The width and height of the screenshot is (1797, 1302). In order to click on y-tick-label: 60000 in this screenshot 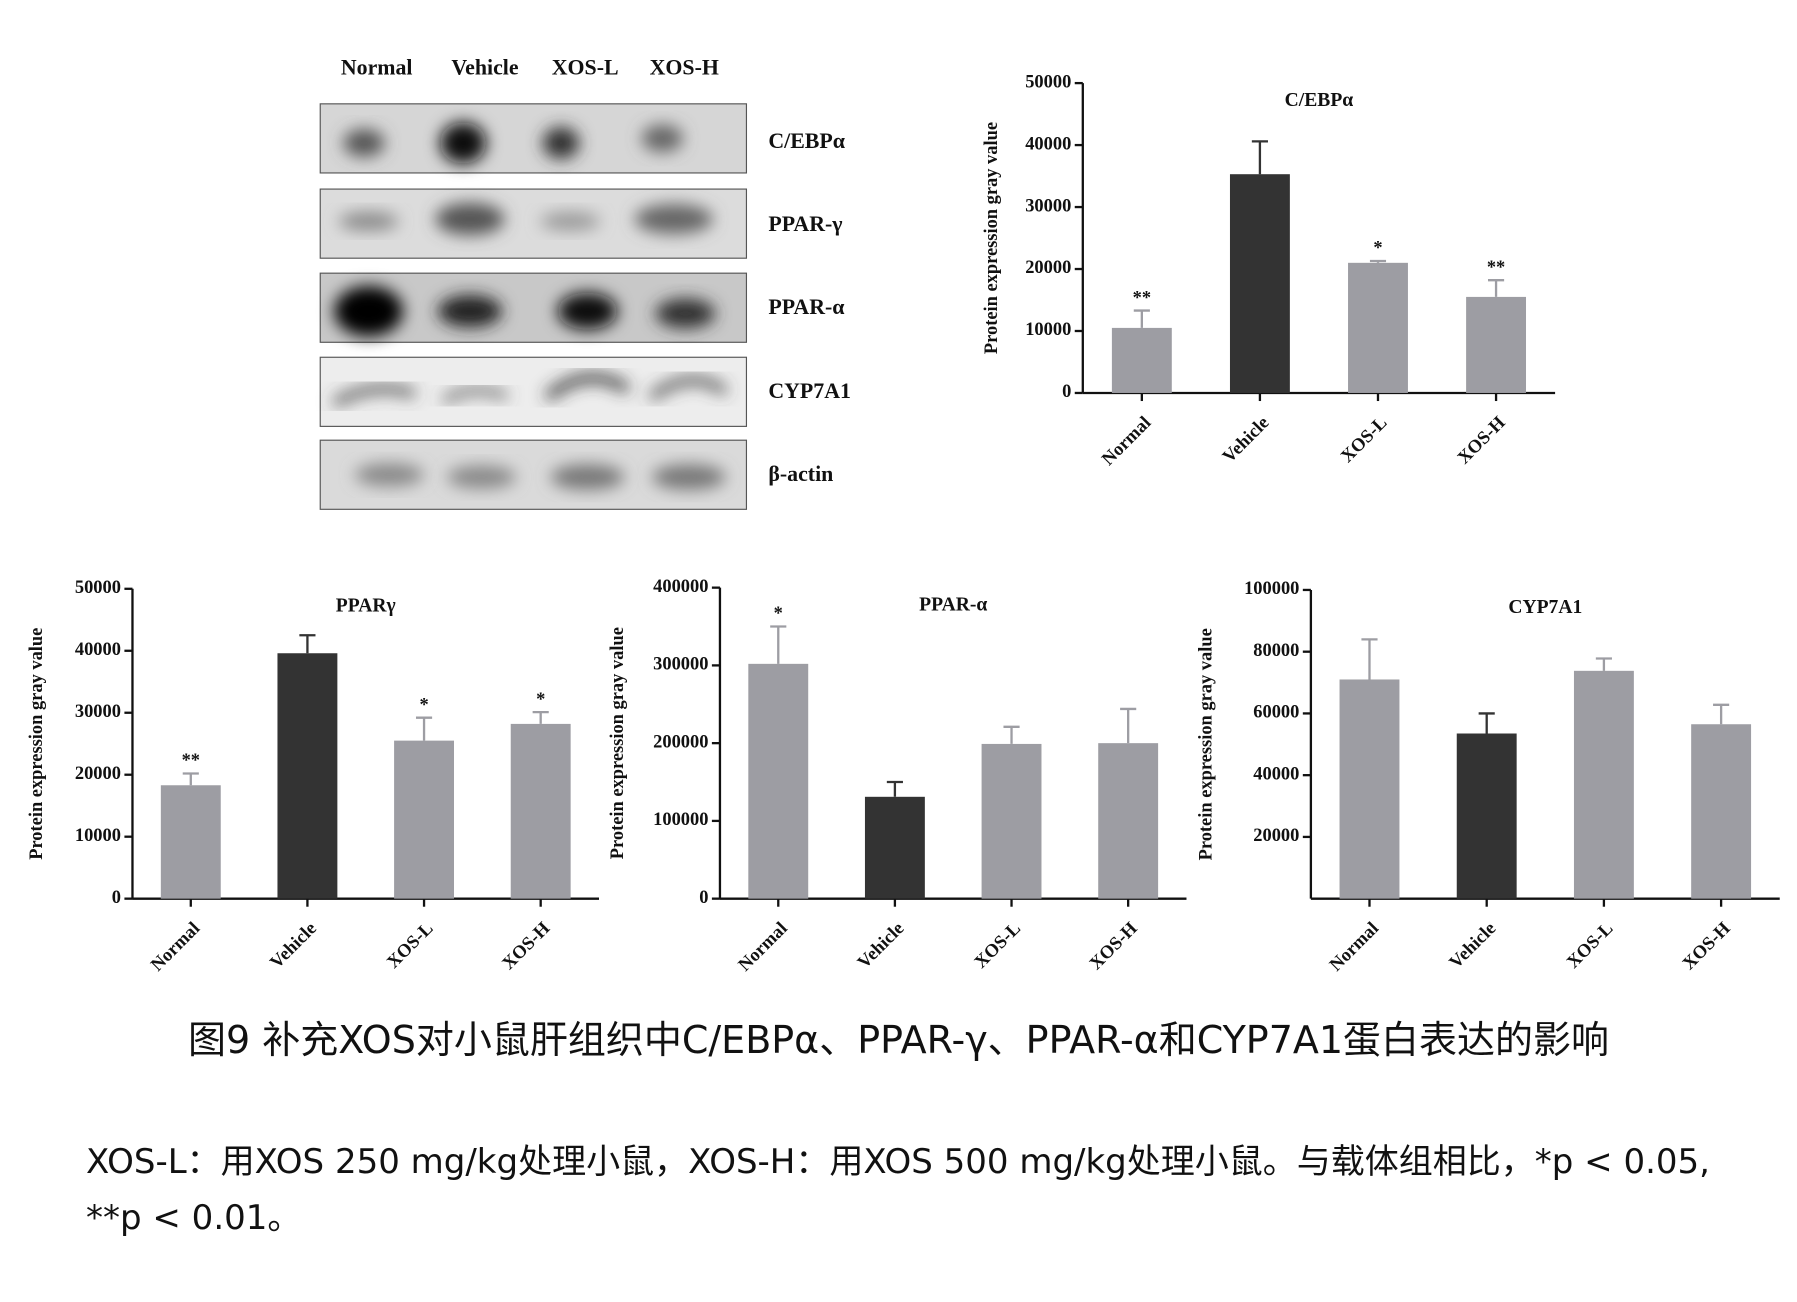, I will do `click(1276, 712)`.